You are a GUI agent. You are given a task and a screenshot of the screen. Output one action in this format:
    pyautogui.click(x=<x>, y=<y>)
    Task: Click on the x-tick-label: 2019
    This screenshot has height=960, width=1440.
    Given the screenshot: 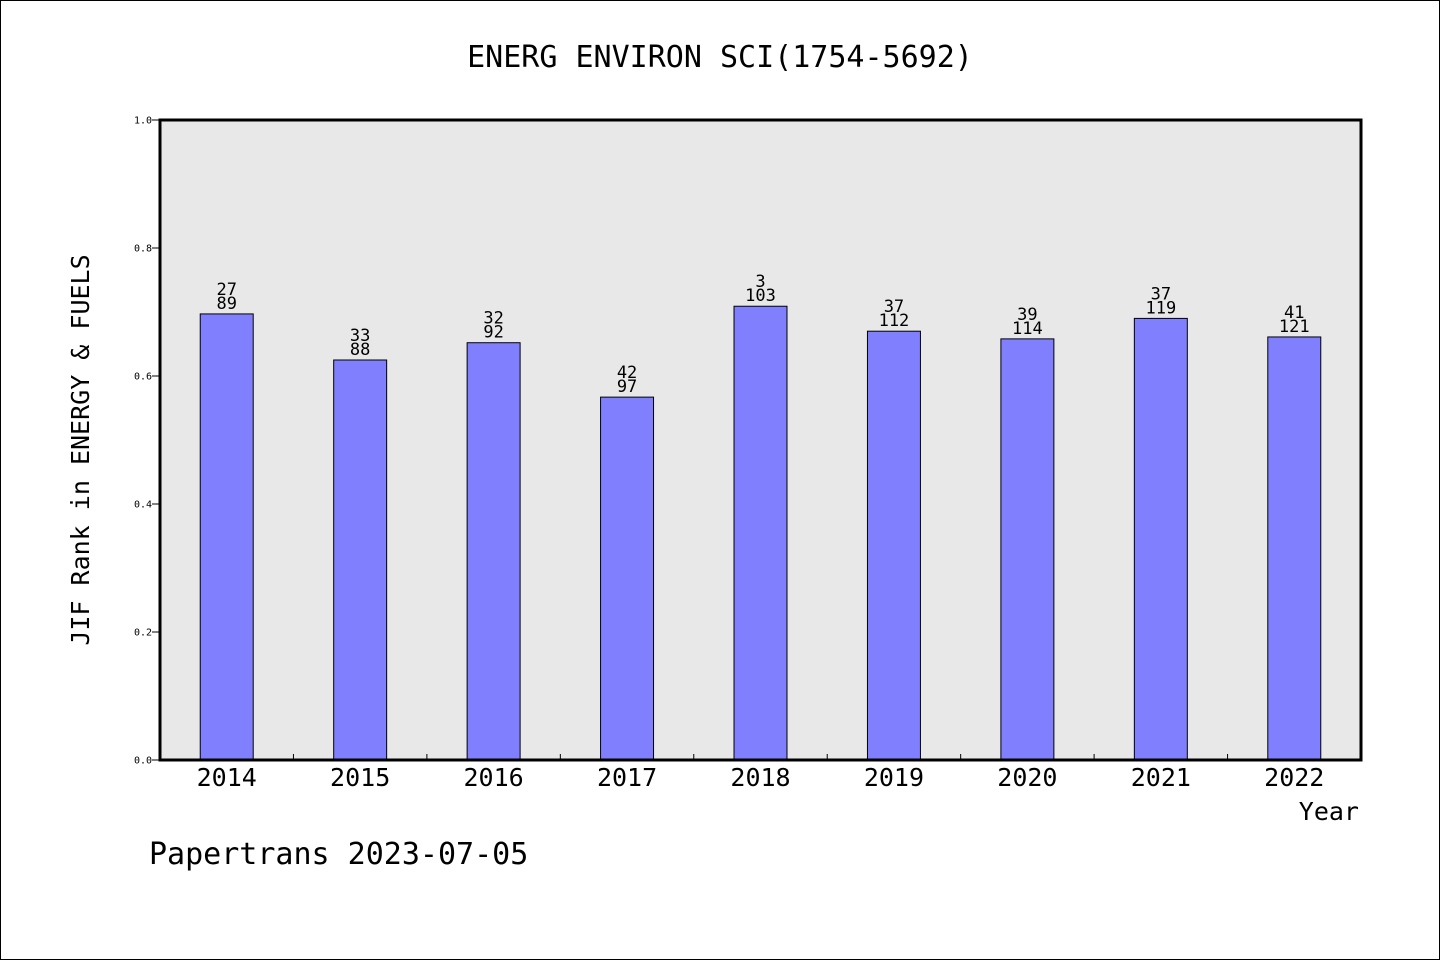 What is the action you would take?
    pyautogui.click(x=894, y=777)
    